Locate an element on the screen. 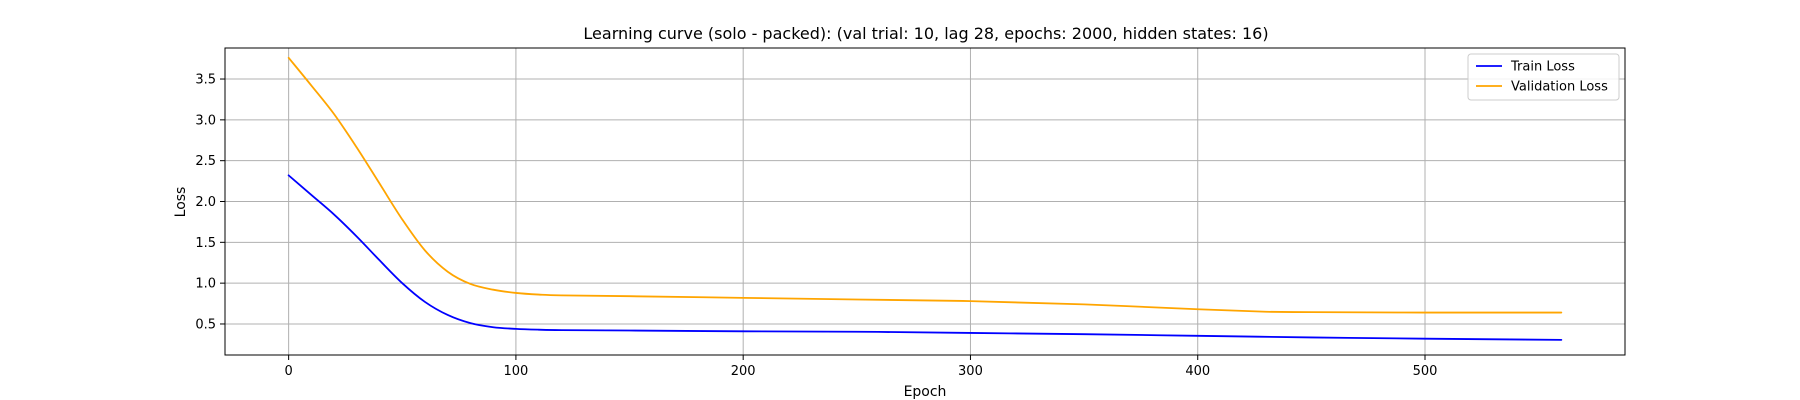  x-tick-label: 100 is located at coordinates (515, 371).